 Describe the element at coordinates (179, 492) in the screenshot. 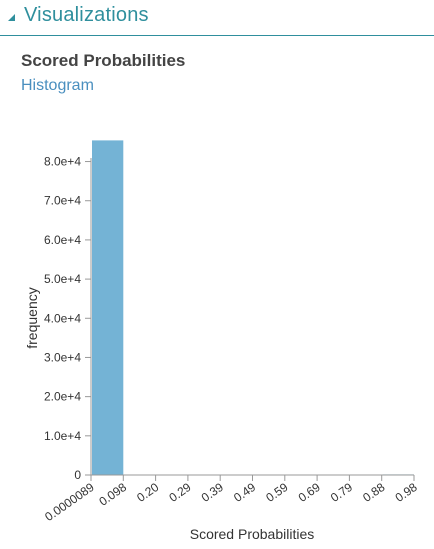

I see `x-tick-label: 0.29` at that location.